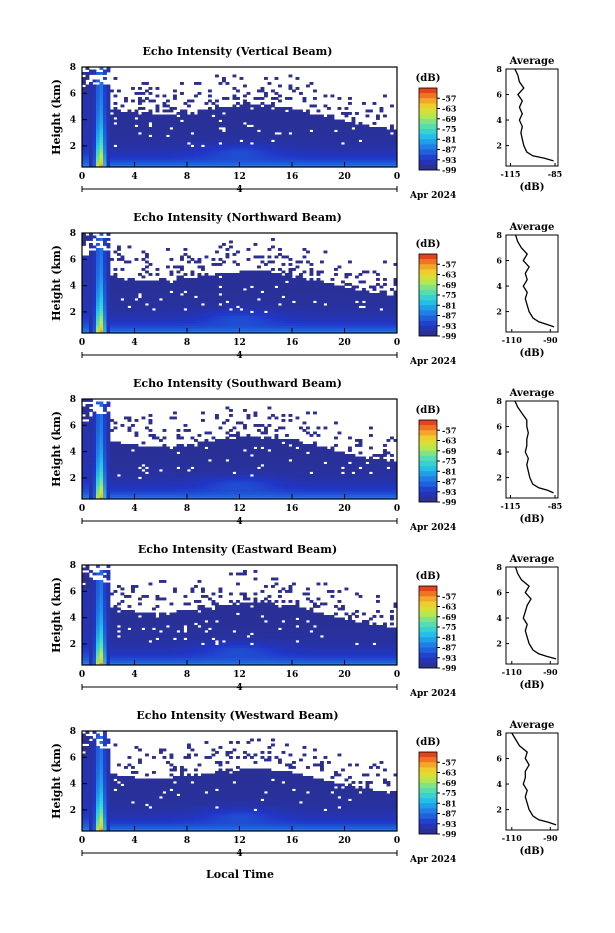 The image size is (615, 933). Describe the element at coordinates (428, 95) in the screenshot. I see `colorbar-swatch` at that location.